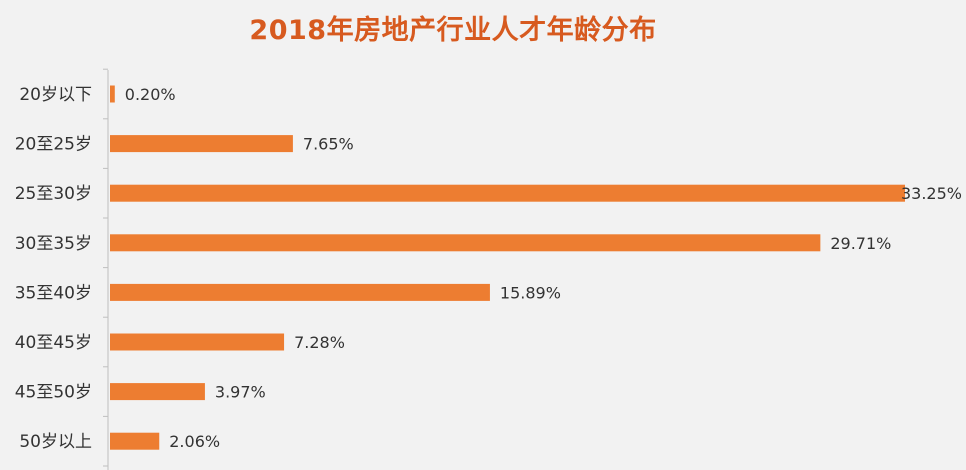  Describe the element at coordinates (530, 292) in the screenshot. I see `value-label: 15.89%` at that location.